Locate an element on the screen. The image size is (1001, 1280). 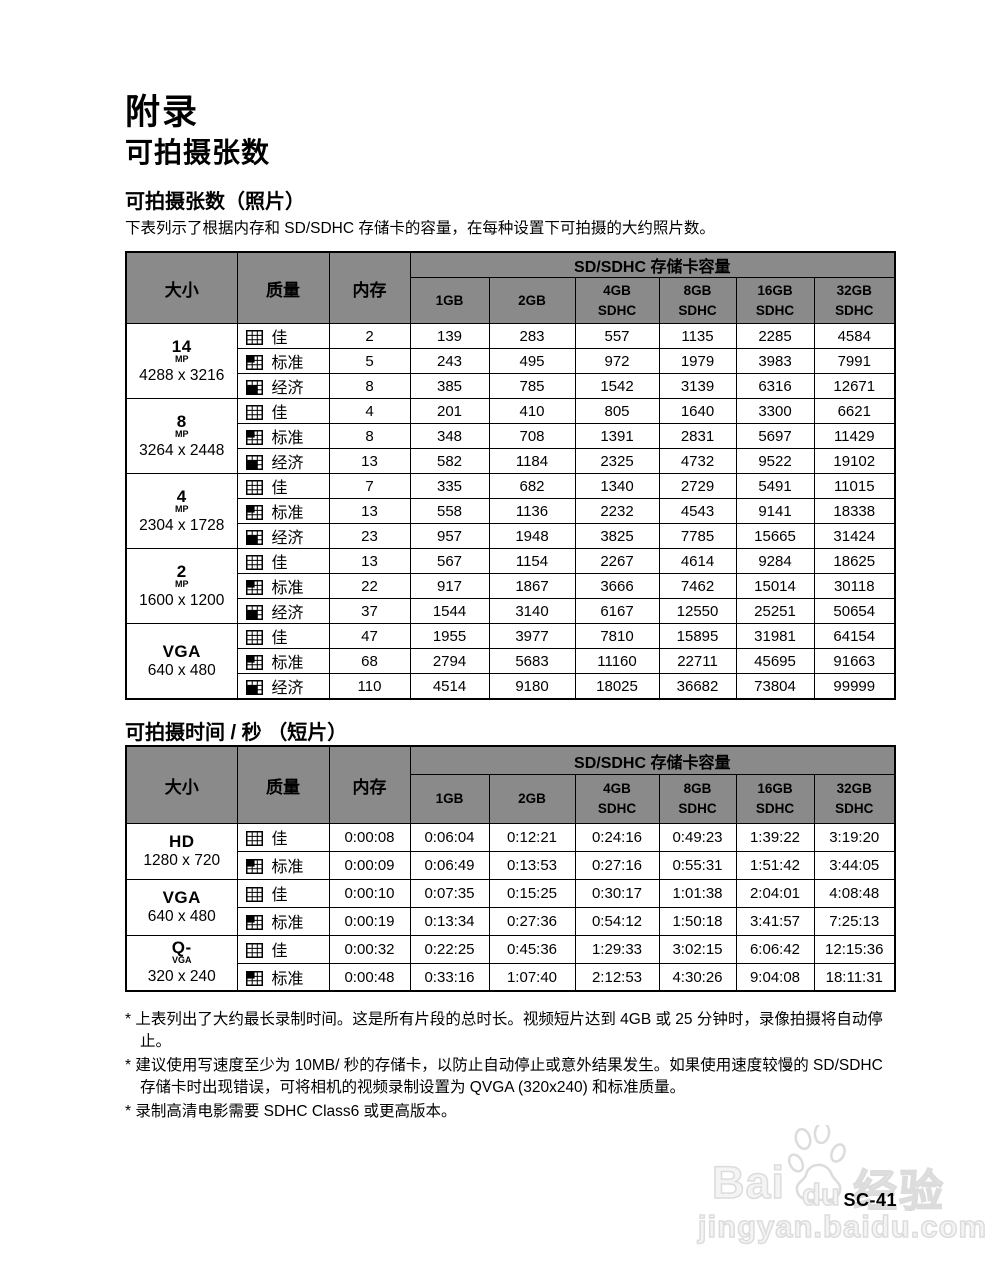
memory-value-cell: 47 is located at coordinates (369, 636).